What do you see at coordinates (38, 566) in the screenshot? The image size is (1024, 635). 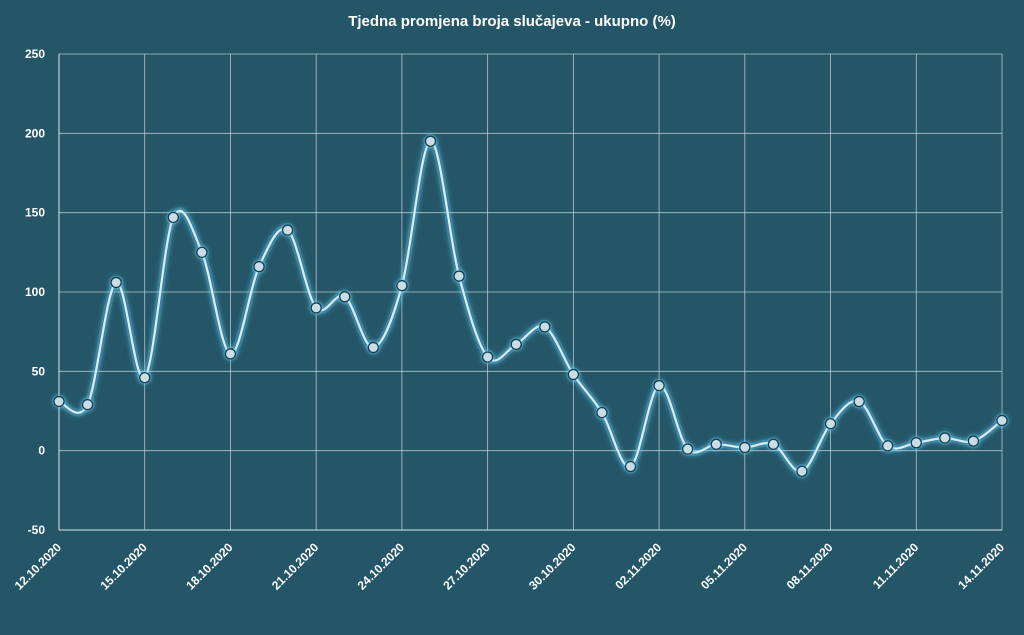 I see `x-tick-label: 12.10.2020` at bounding box center [38, 566].